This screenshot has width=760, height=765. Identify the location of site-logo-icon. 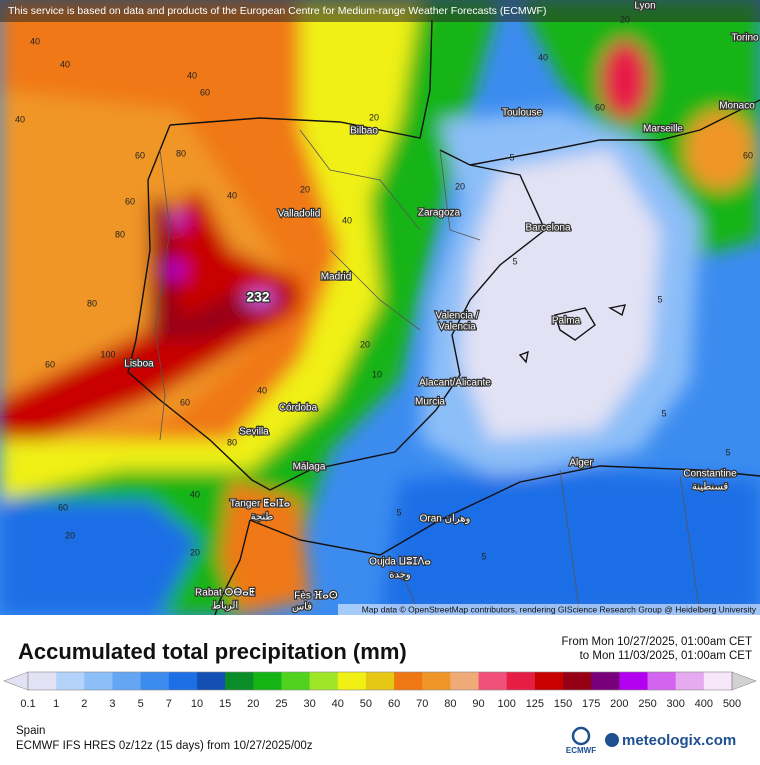
(612, 740).